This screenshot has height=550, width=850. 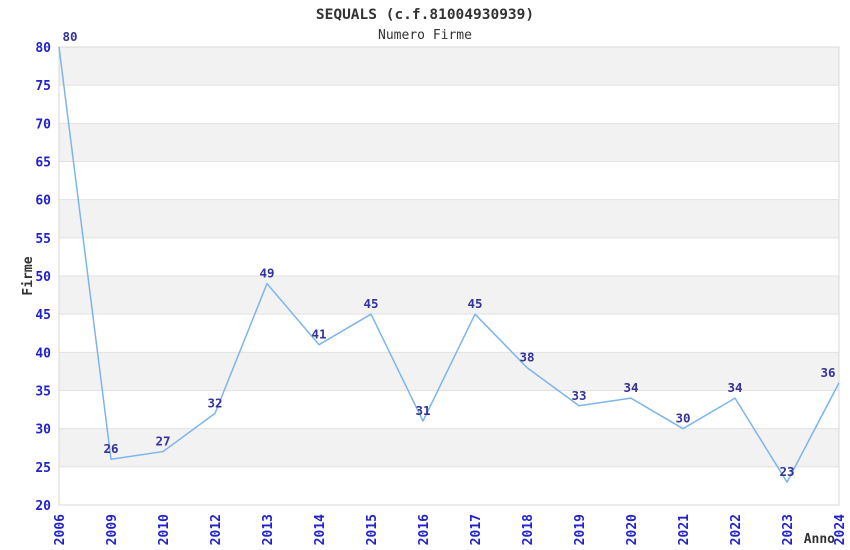 I want to click on x-axis-title: Anno, so click(x=819, y=539).